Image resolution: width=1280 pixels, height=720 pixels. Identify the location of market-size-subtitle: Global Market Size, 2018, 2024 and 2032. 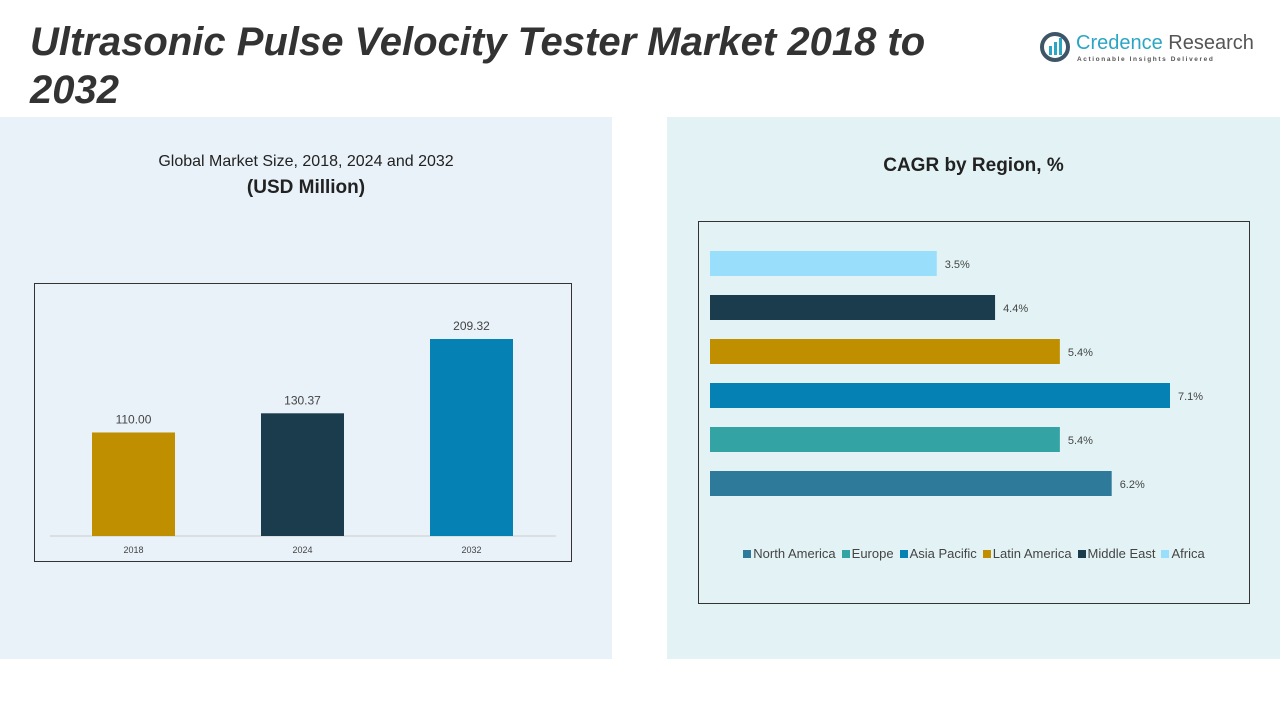
(306, 161).